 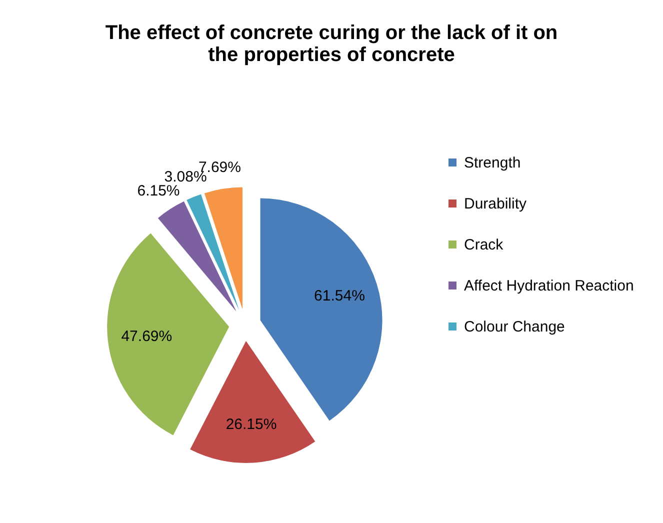 What do you see at coordinates (339, 296) in the screenshot?
I see `data-label: 61.54%` at bounding box center [339, 296].